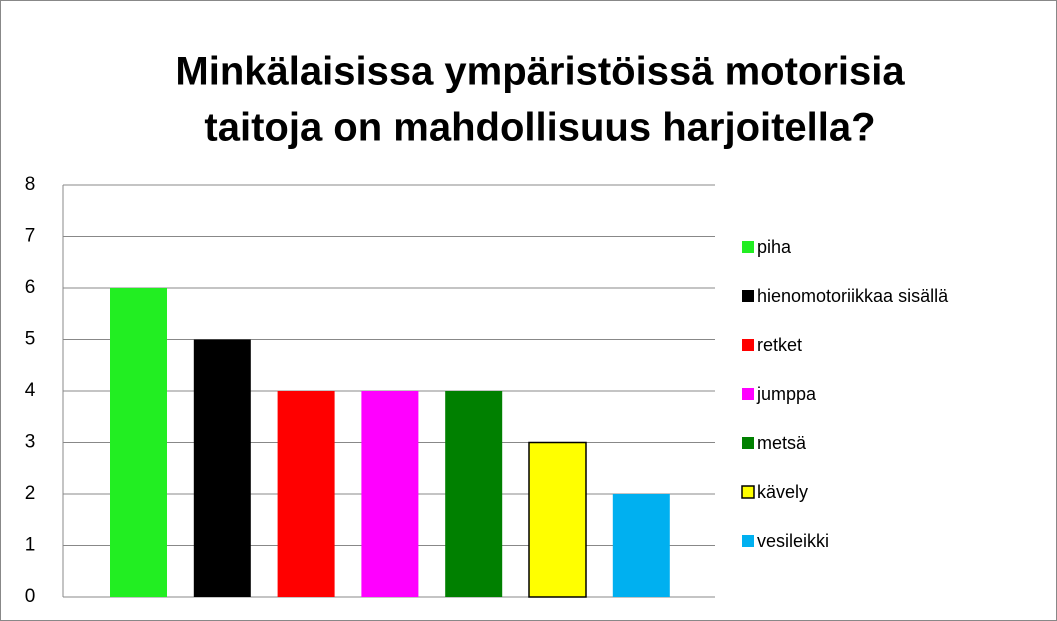 Image resolution: width=1057 pixels, height=621 pixels. Describe the element at coordinates (774, 247) in the screenshot. I see `legend-label: piha` at that location.